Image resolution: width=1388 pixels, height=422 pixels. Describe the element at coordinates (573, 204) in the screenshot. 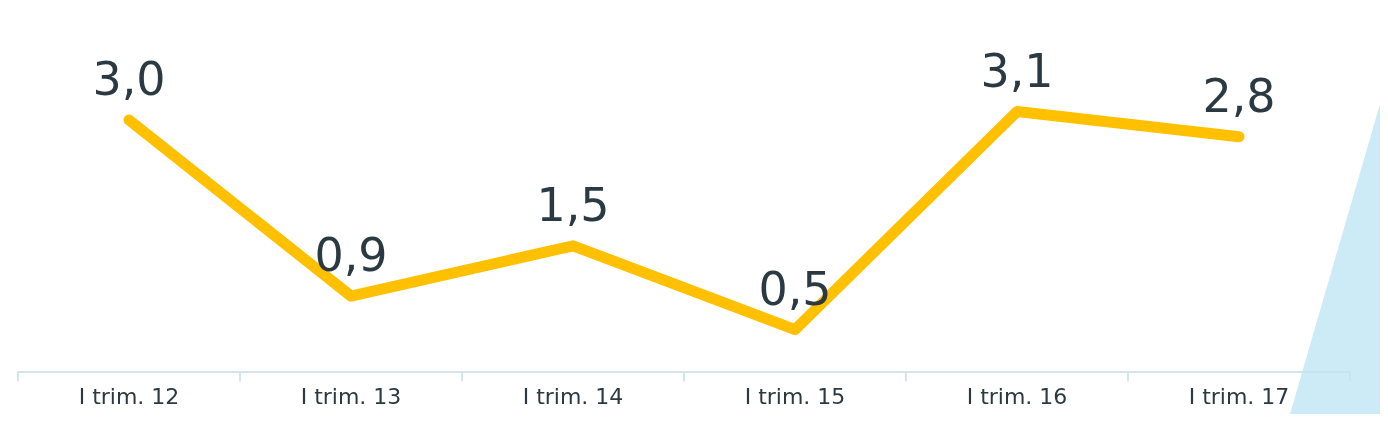

I see `data-label: 1,5` at that location.